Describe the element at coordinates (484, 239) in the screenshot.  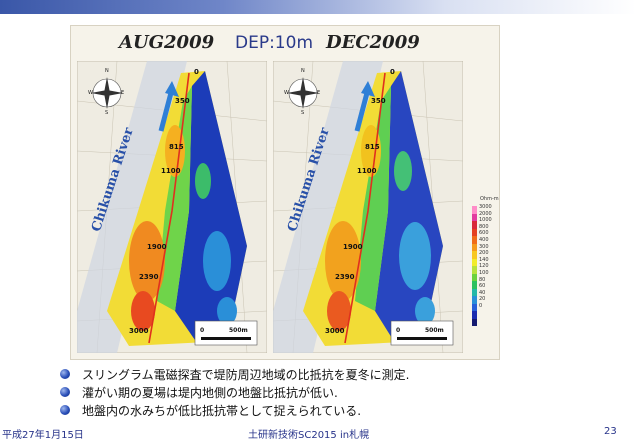
I see `legend-value-label: 400` at that location.